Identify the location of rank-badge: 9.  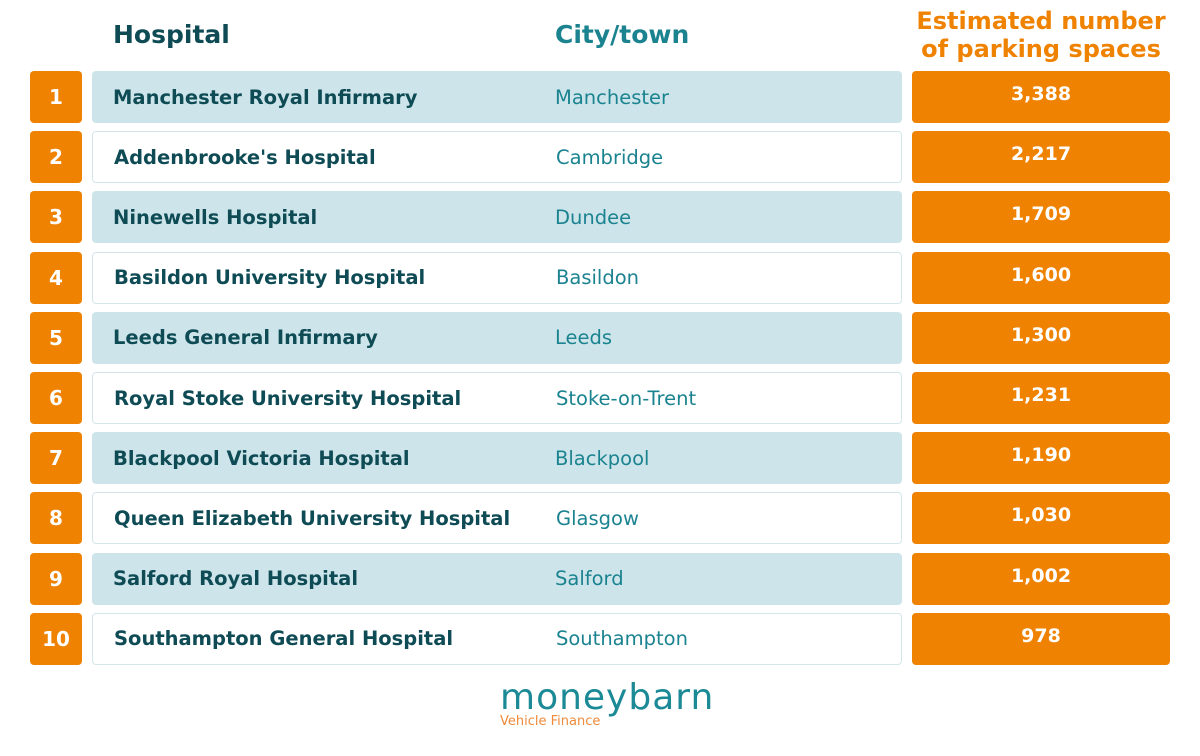
(56, 578).